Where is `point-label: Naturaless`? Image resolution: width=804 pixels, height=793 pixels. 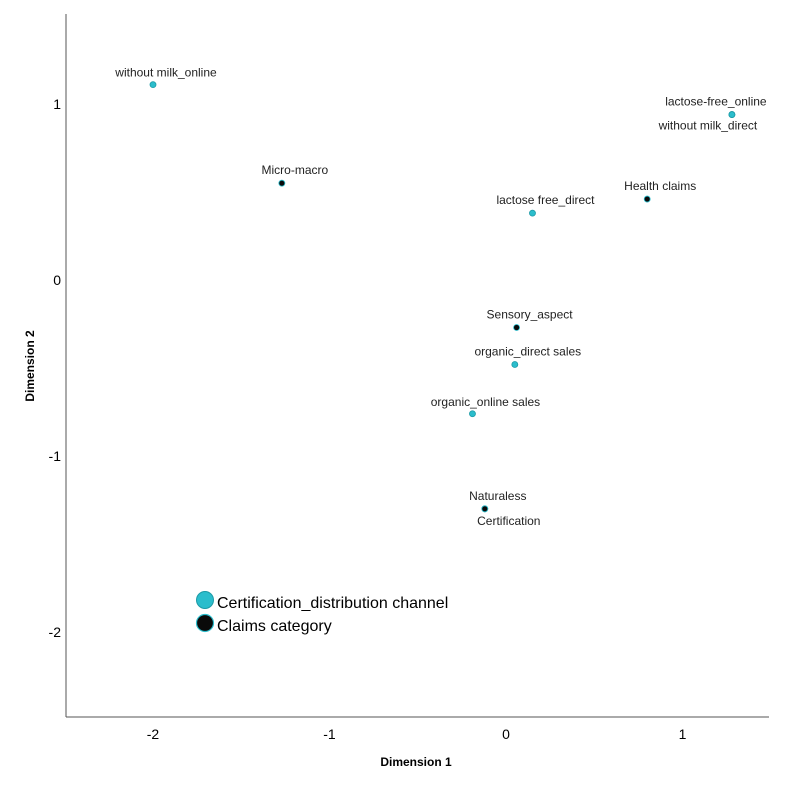
point-label: Naturaless is located at coordinates (497, 496).